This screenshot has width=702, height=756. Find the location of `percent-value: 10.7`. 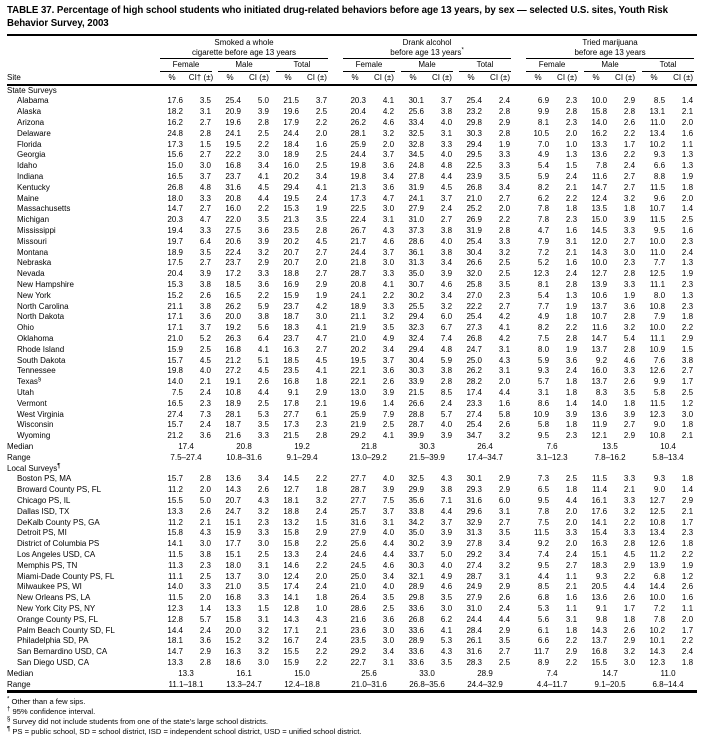

percent-value: 10.7 is located at coordinates (599, 317).